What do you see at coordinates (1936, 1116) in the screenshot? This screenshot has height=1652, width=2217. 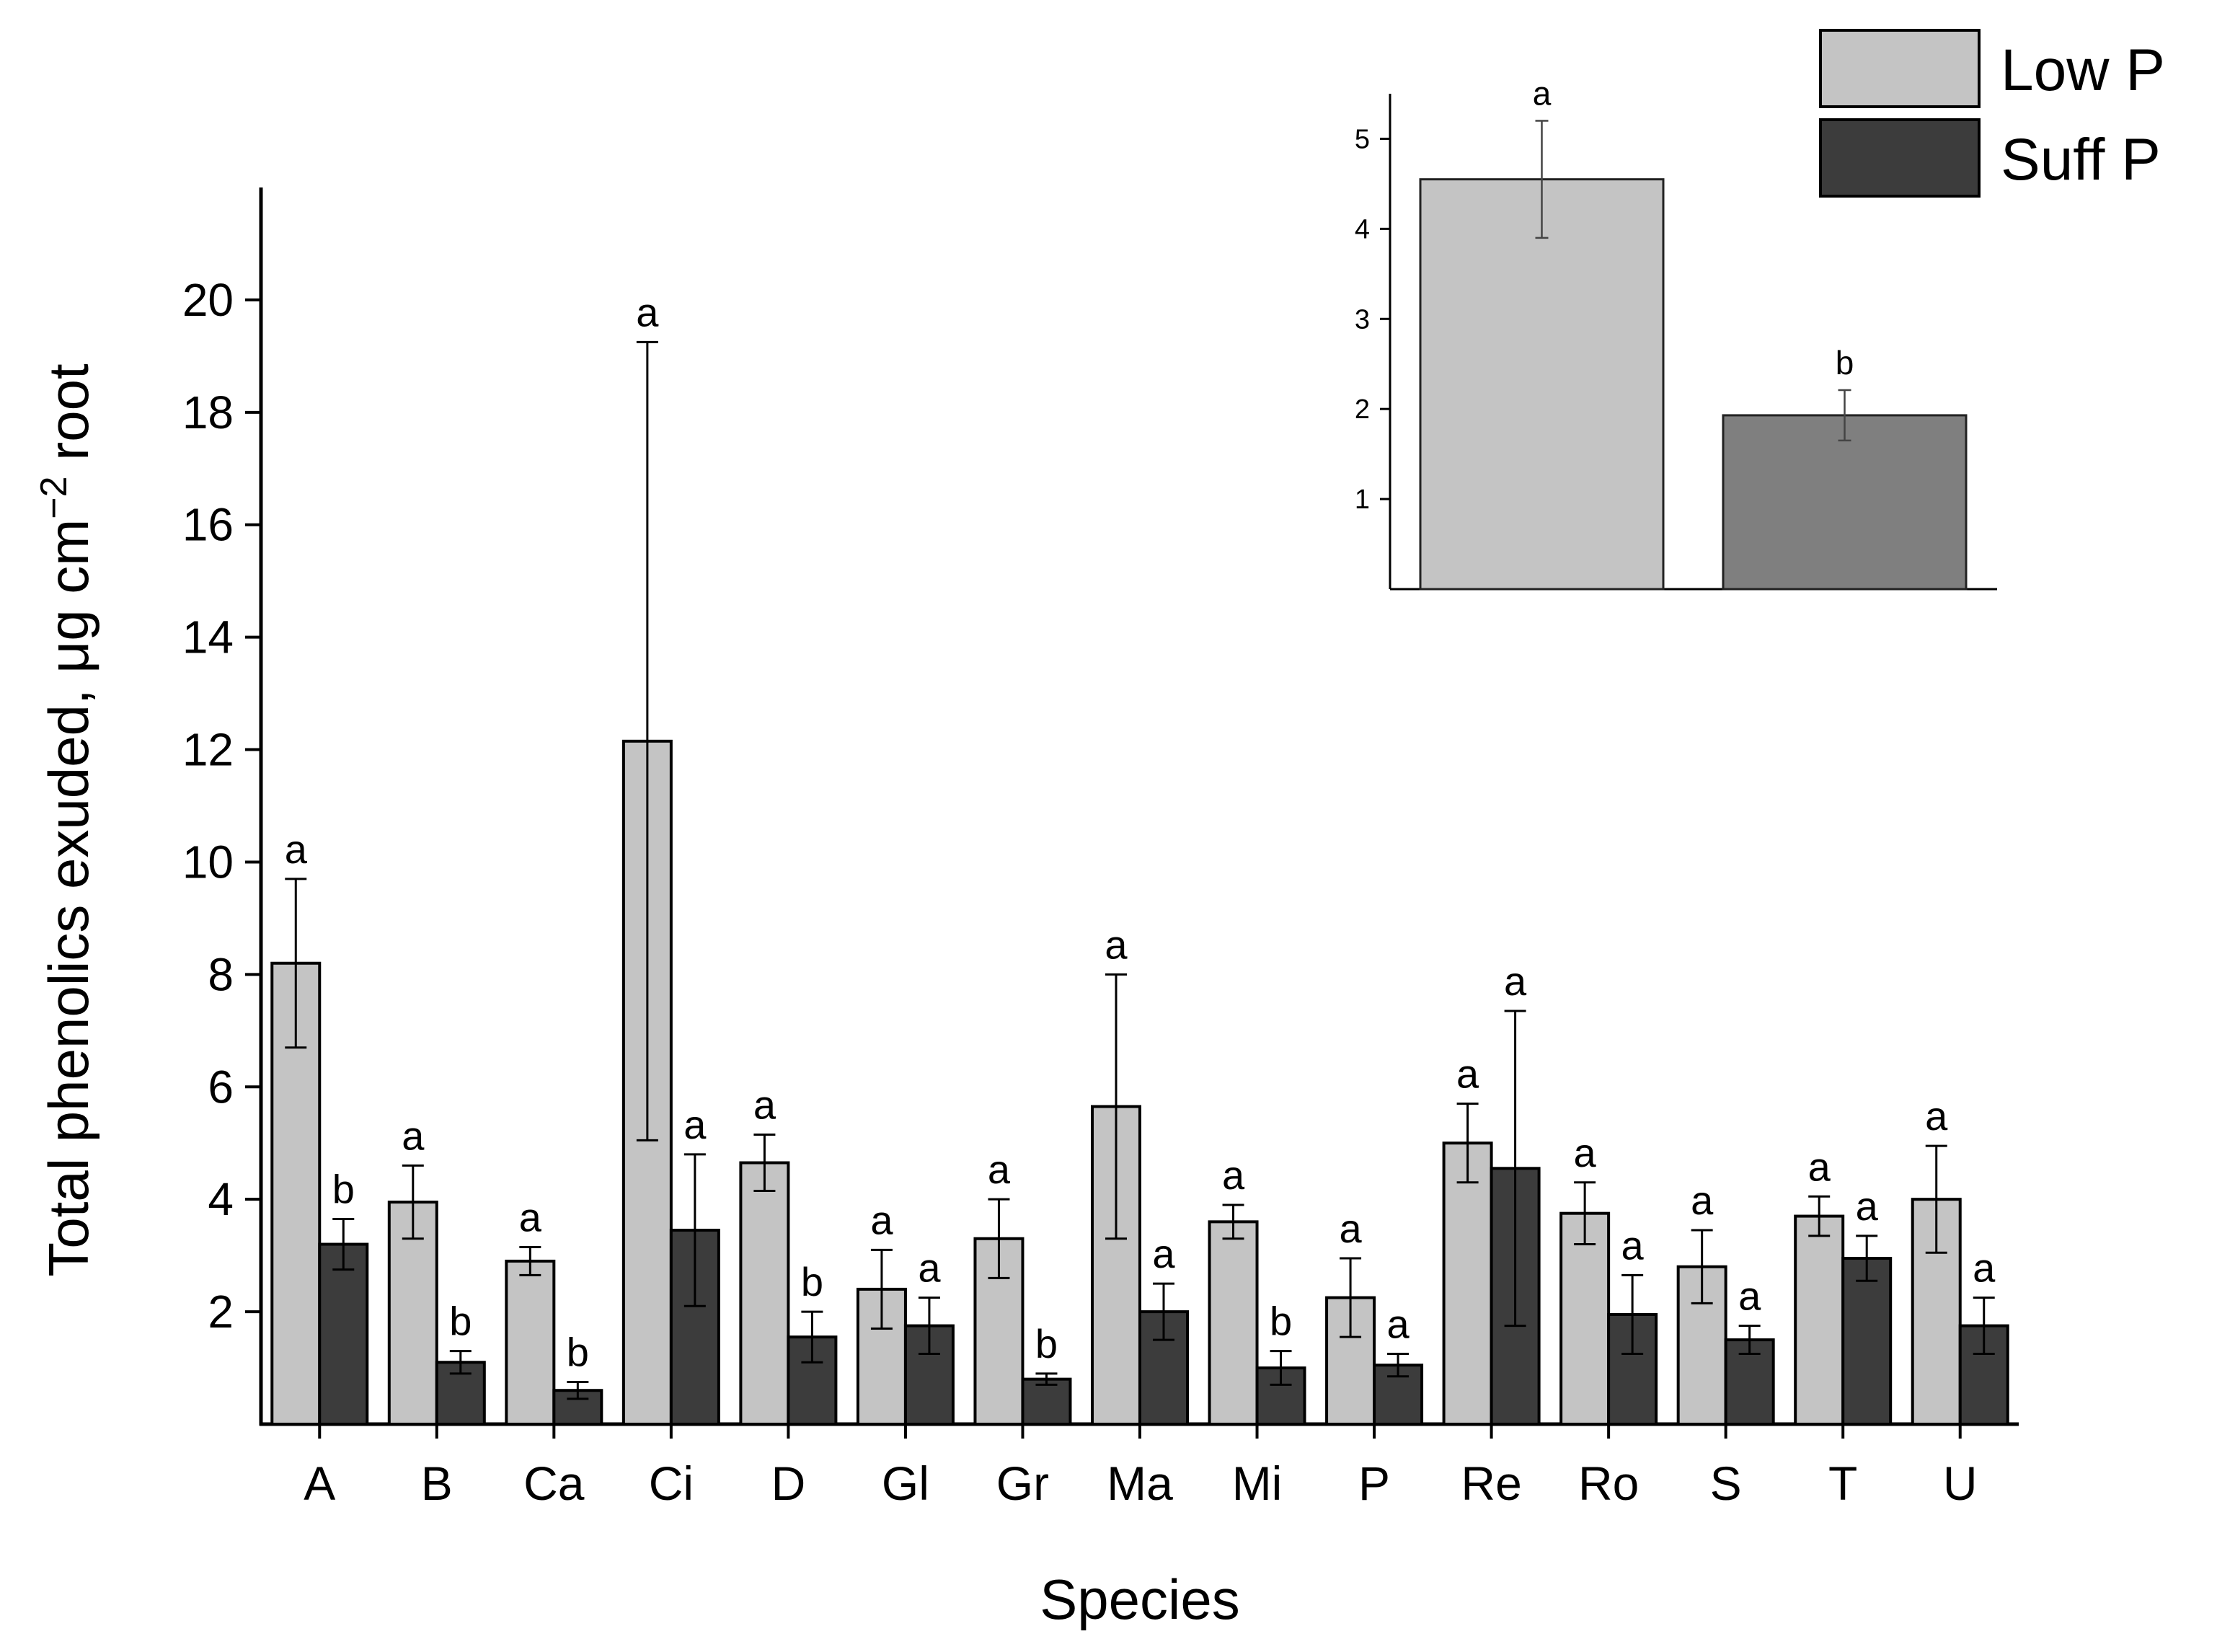 I see `sig-label-low-p-U: a` at bounding box center [1936, 1116].